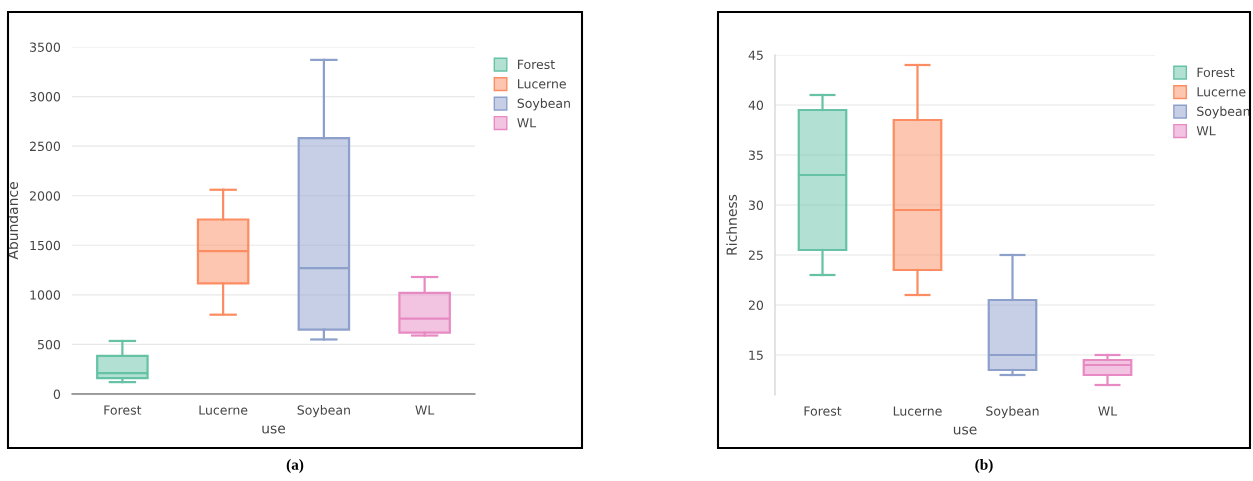 This screenshot has height=481, width=1253. What do you see at coordinates (756, 205) in the screenshot?
I see `y-tick-label: 30` at bounding box center [756, 205].